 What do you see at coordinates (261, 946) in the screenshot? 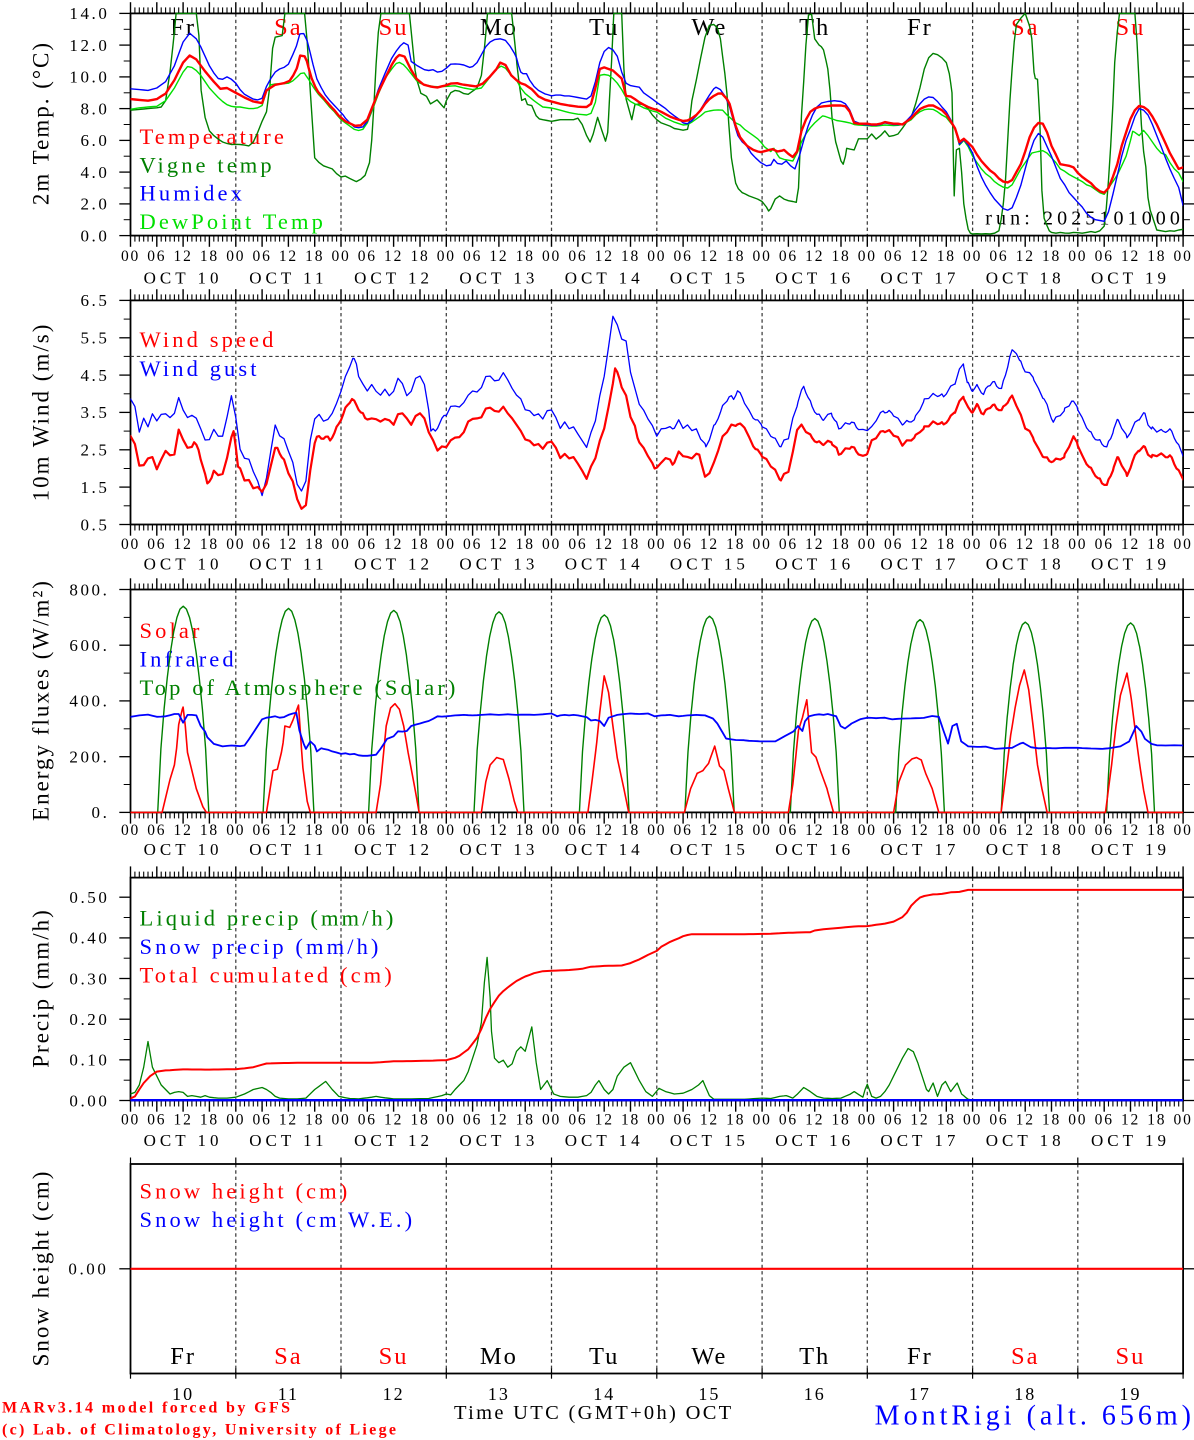
I see `svg-text: Snow precip (mm/h)` at bounding box center [261, 946].